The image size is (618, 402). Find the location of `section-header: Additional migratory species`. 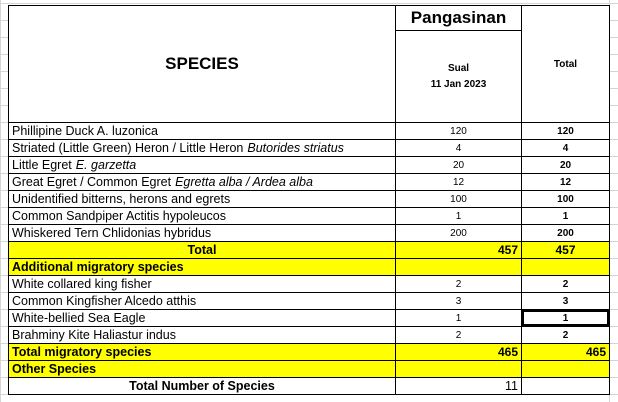

section-header: Additional migratory species is located at coordinates (202, 267).